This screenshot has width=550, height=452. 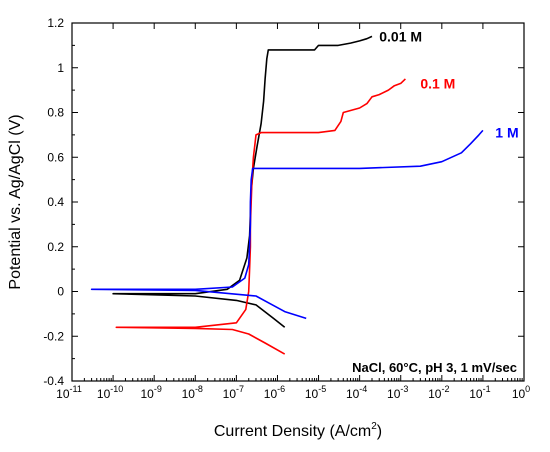 I want to click on x-tick-label: 10⁰, so click(x=521, y=392).